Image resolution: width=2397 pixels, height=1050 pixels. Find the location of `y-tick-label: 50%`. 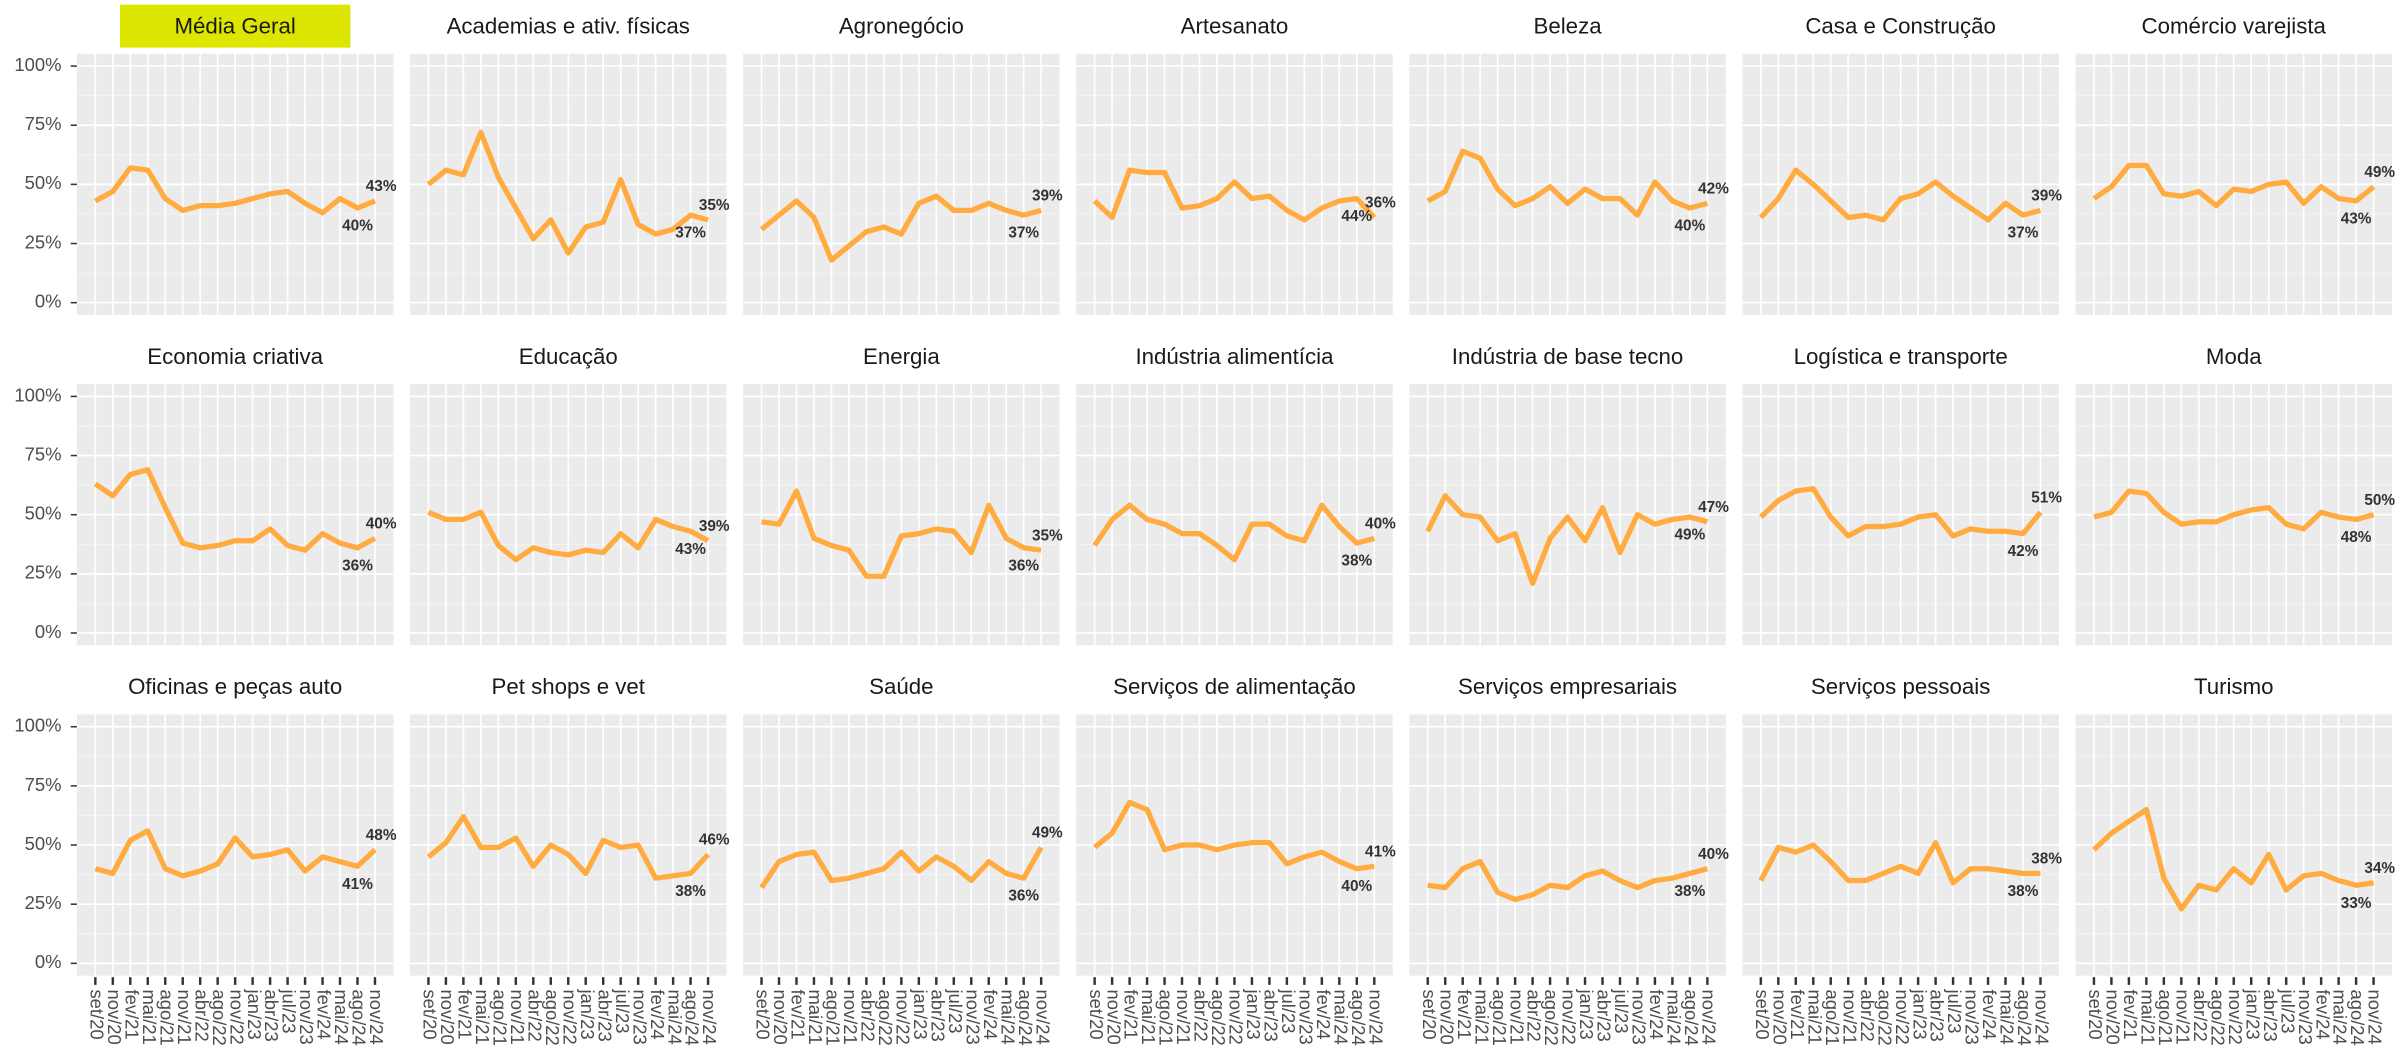

y-tick-label: 50% is located at coordinates (43, 182).